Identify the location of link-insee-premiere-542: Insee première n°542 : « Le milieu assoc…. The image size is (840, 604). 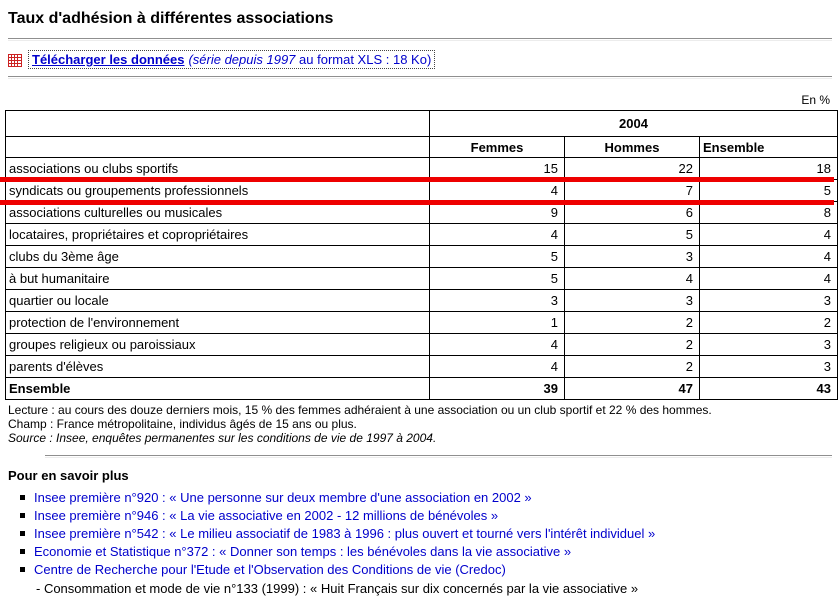
(345, 533).